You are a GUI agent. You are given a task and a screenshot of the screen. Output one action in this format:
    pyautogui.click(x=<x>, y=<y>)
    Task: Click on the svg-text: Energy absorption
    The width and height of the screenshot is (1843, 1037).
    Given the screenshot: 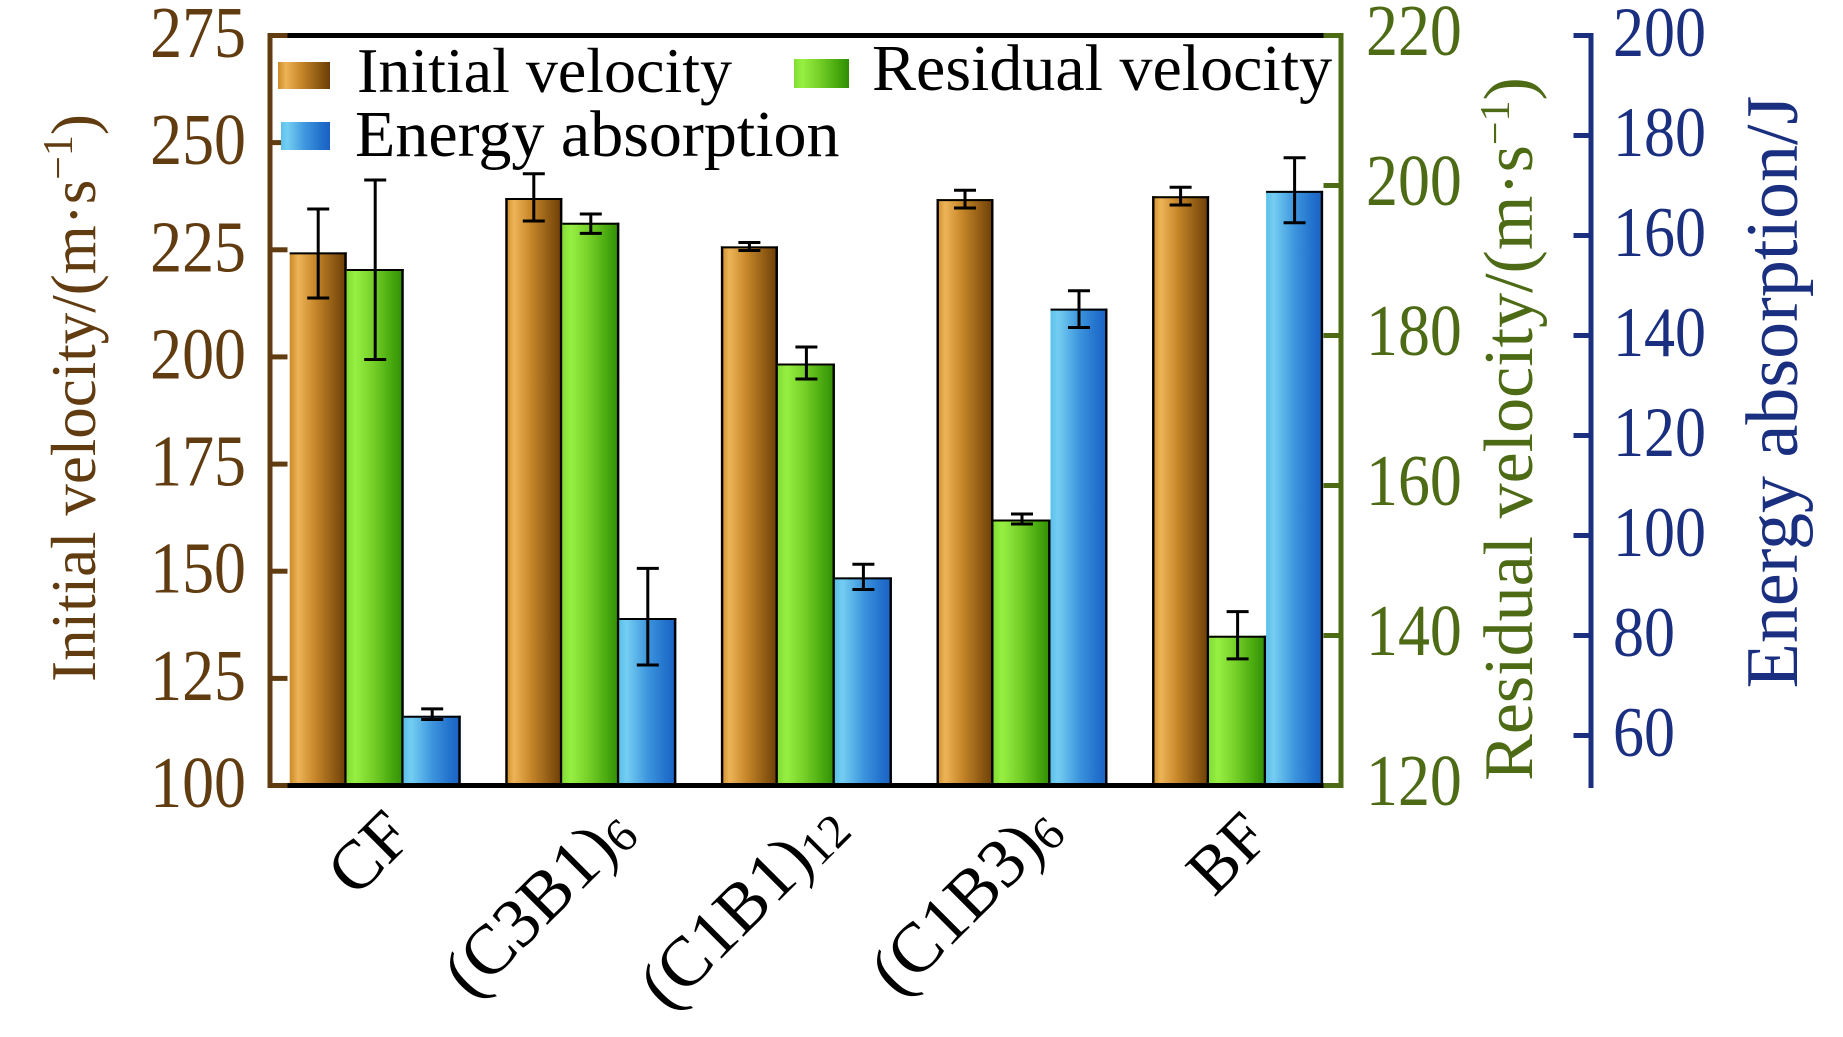 What is the action you would take?
    pyautogui.click(x=597, y=134)
    